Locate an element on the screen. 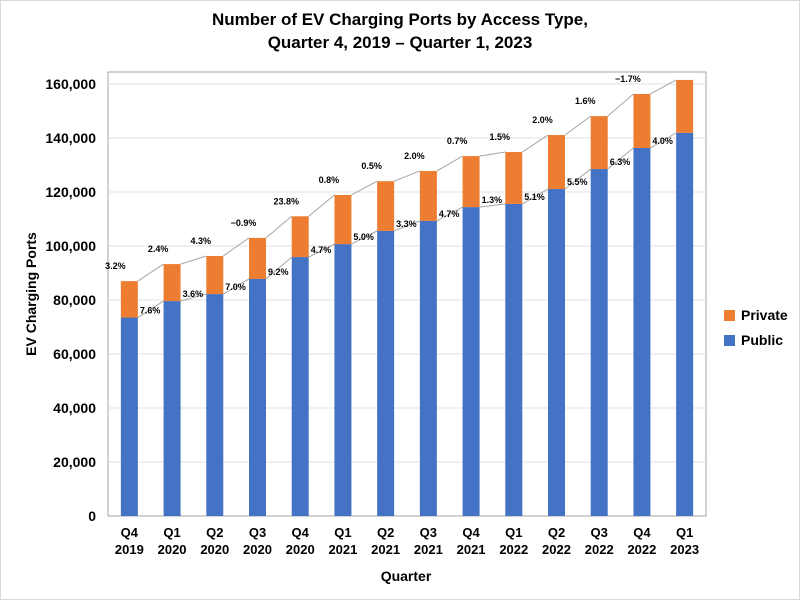  private-growth-label: 0.7% is located at coordinates (457, 141).